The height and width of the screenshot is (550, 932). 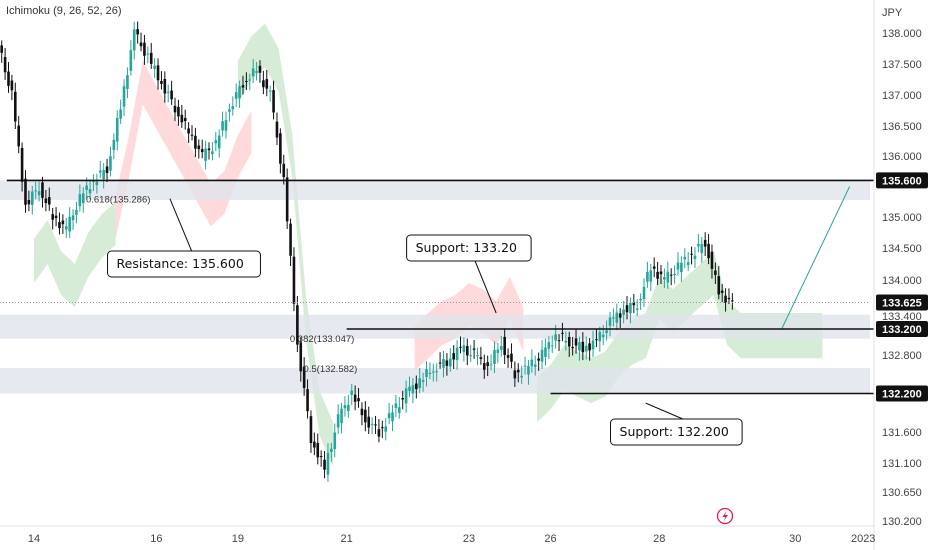 I want to click on callout-2: Support: 132.200, so click(x=676, y=424).